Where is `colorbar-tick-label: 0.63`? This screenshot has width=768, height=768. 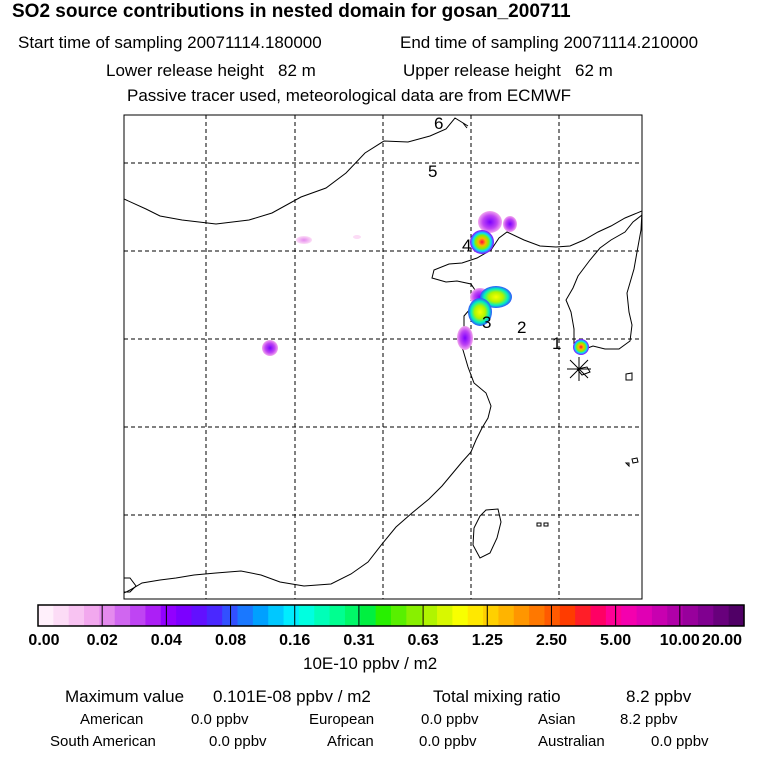 colorbar-tick-label: 0.63 is located at coordinates (423, 640).